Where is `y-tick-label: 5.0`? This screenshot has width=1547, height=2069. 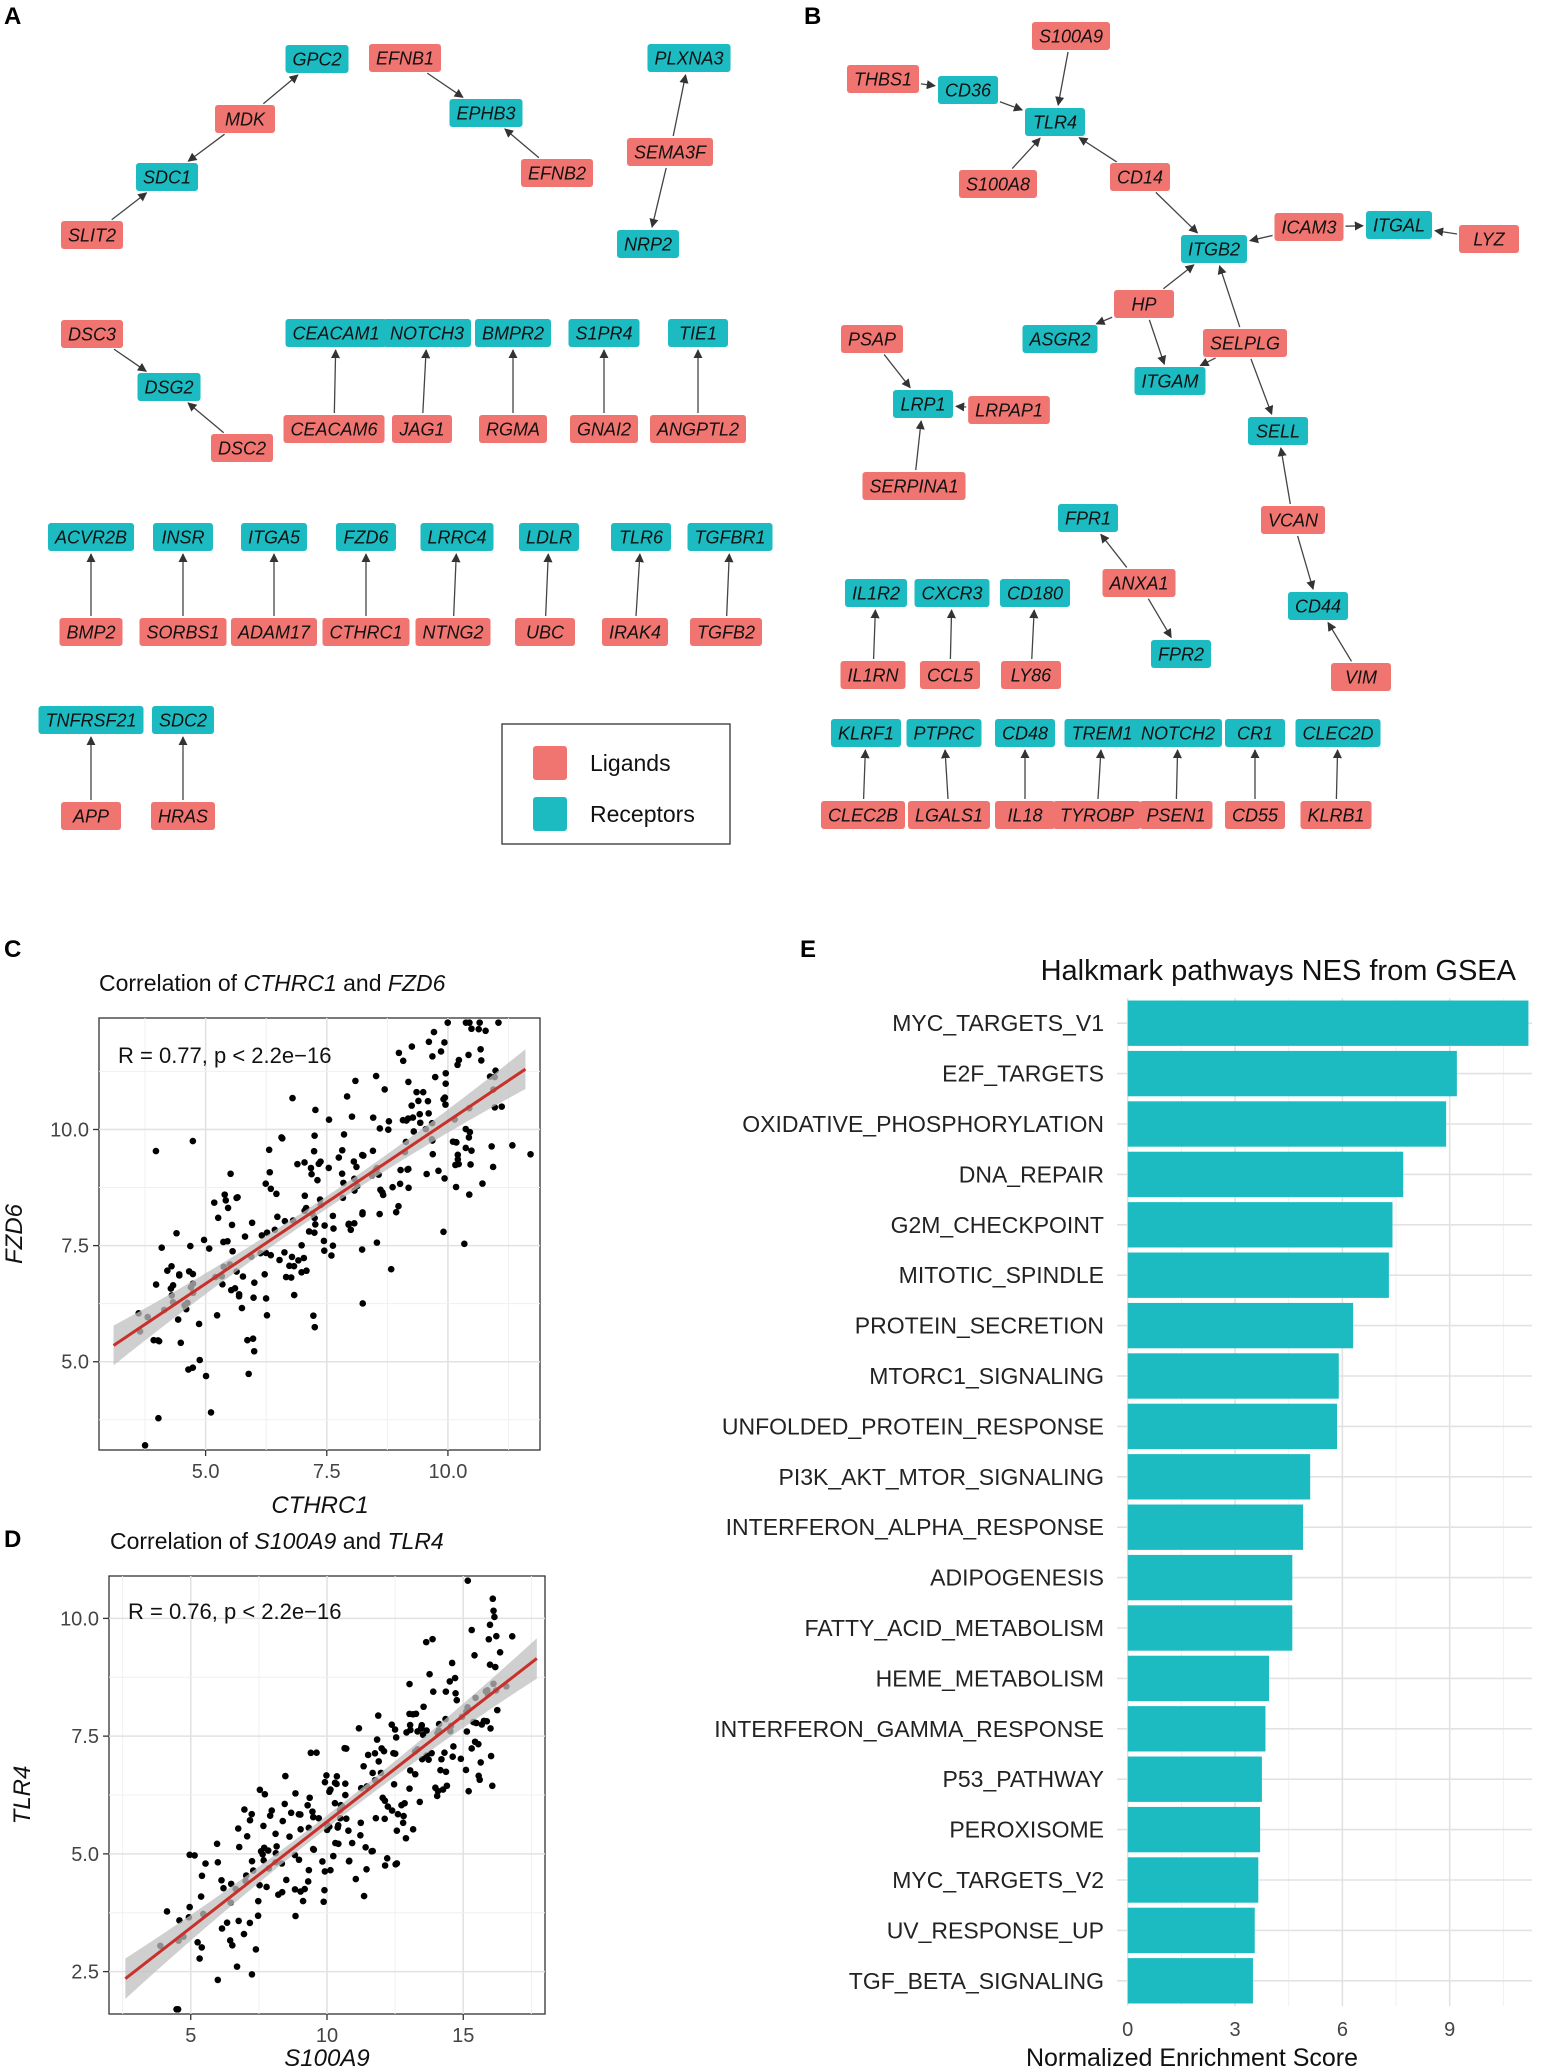
y-tick-label: 5.0 is located at coordinates (75, 1363).